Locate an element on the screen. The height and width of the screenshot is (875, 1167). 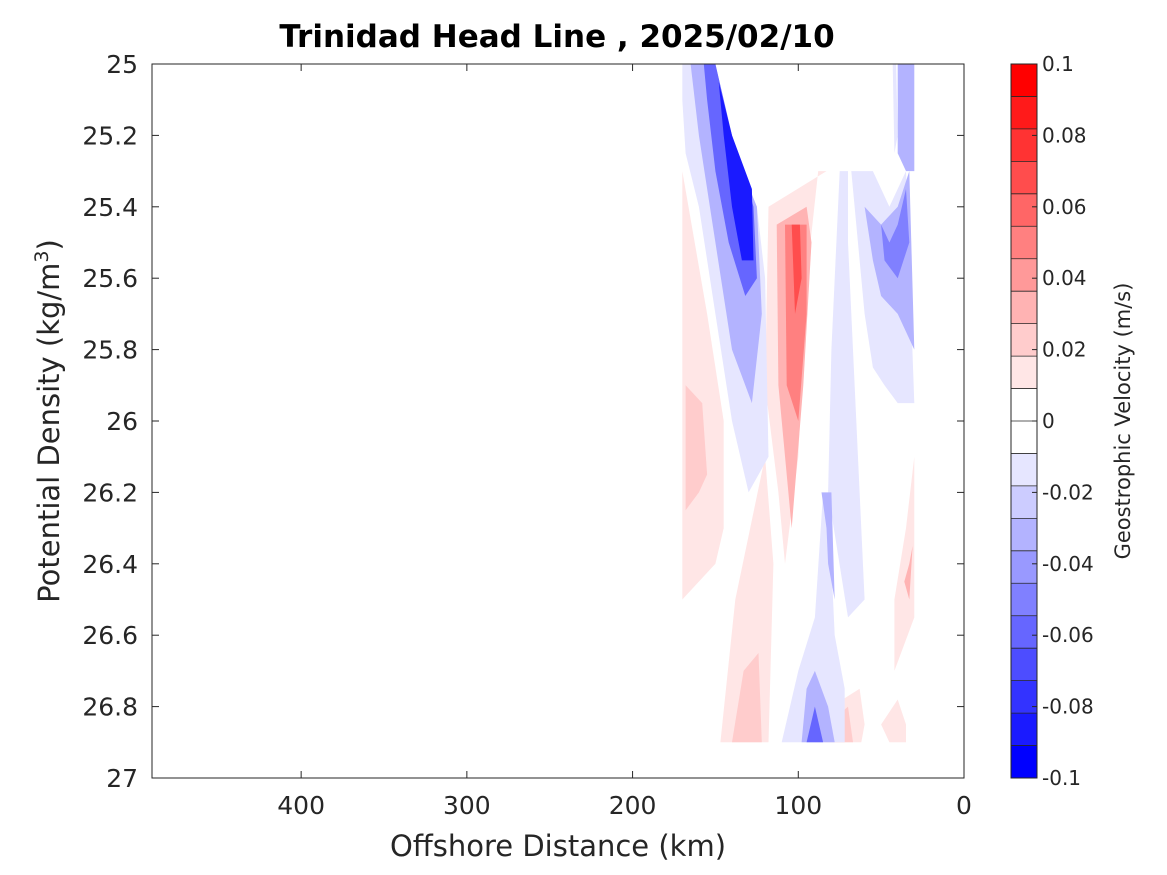
y-tick-label: 26.8 is located at coordinates (110, 707).